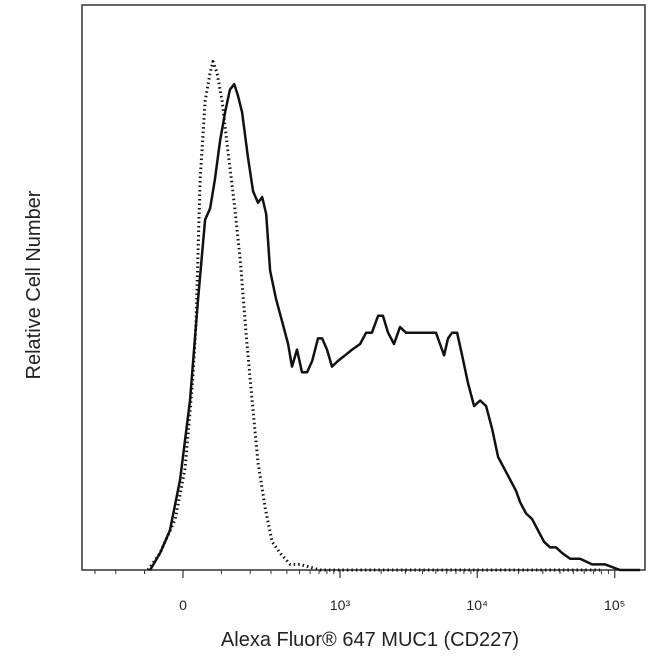  I want to click on x-tick-label: 10³, so click(340, 605).